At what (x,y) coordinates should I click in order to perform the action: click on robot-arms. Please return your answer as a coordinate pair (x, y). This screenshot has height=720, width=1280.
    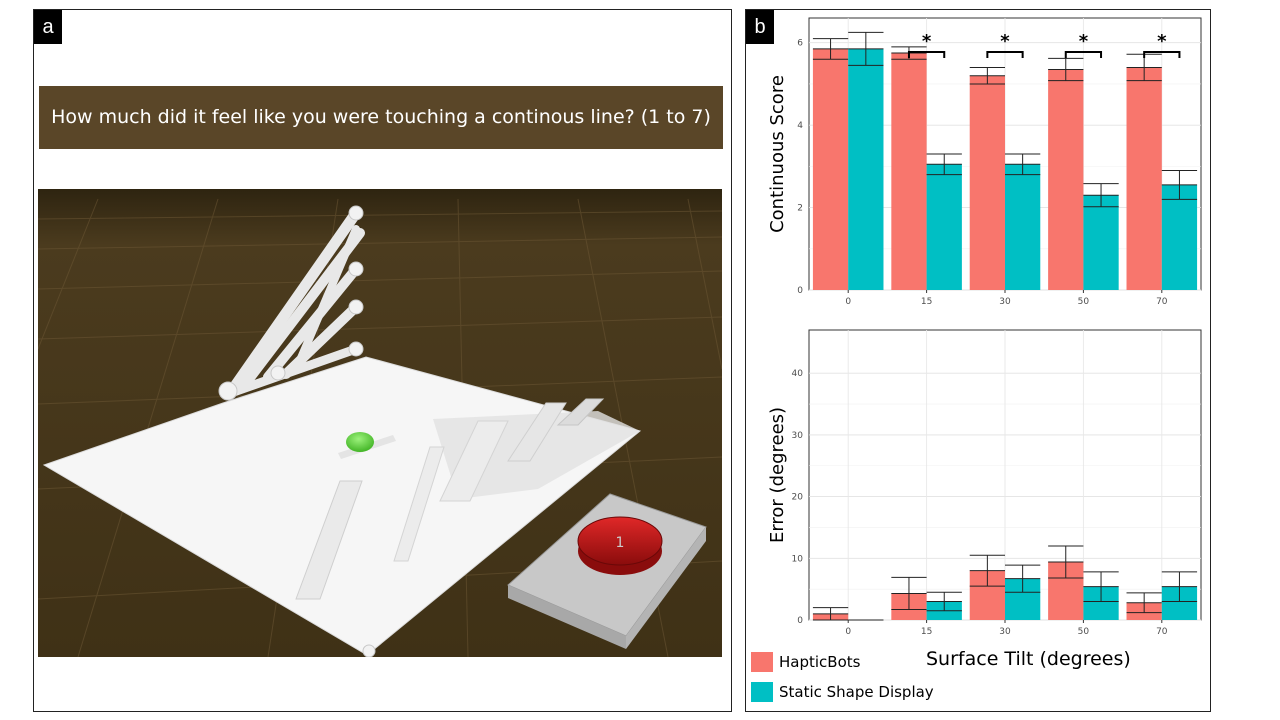
    Looking at the image, I should click on (294, 303).